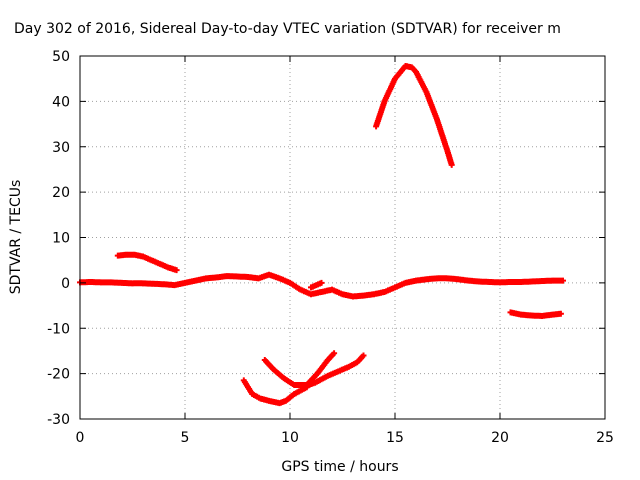 Image resolution: width=640 pixels, height=480 pixels. I want to click on y-tick-label: -30, so click(58, 420).